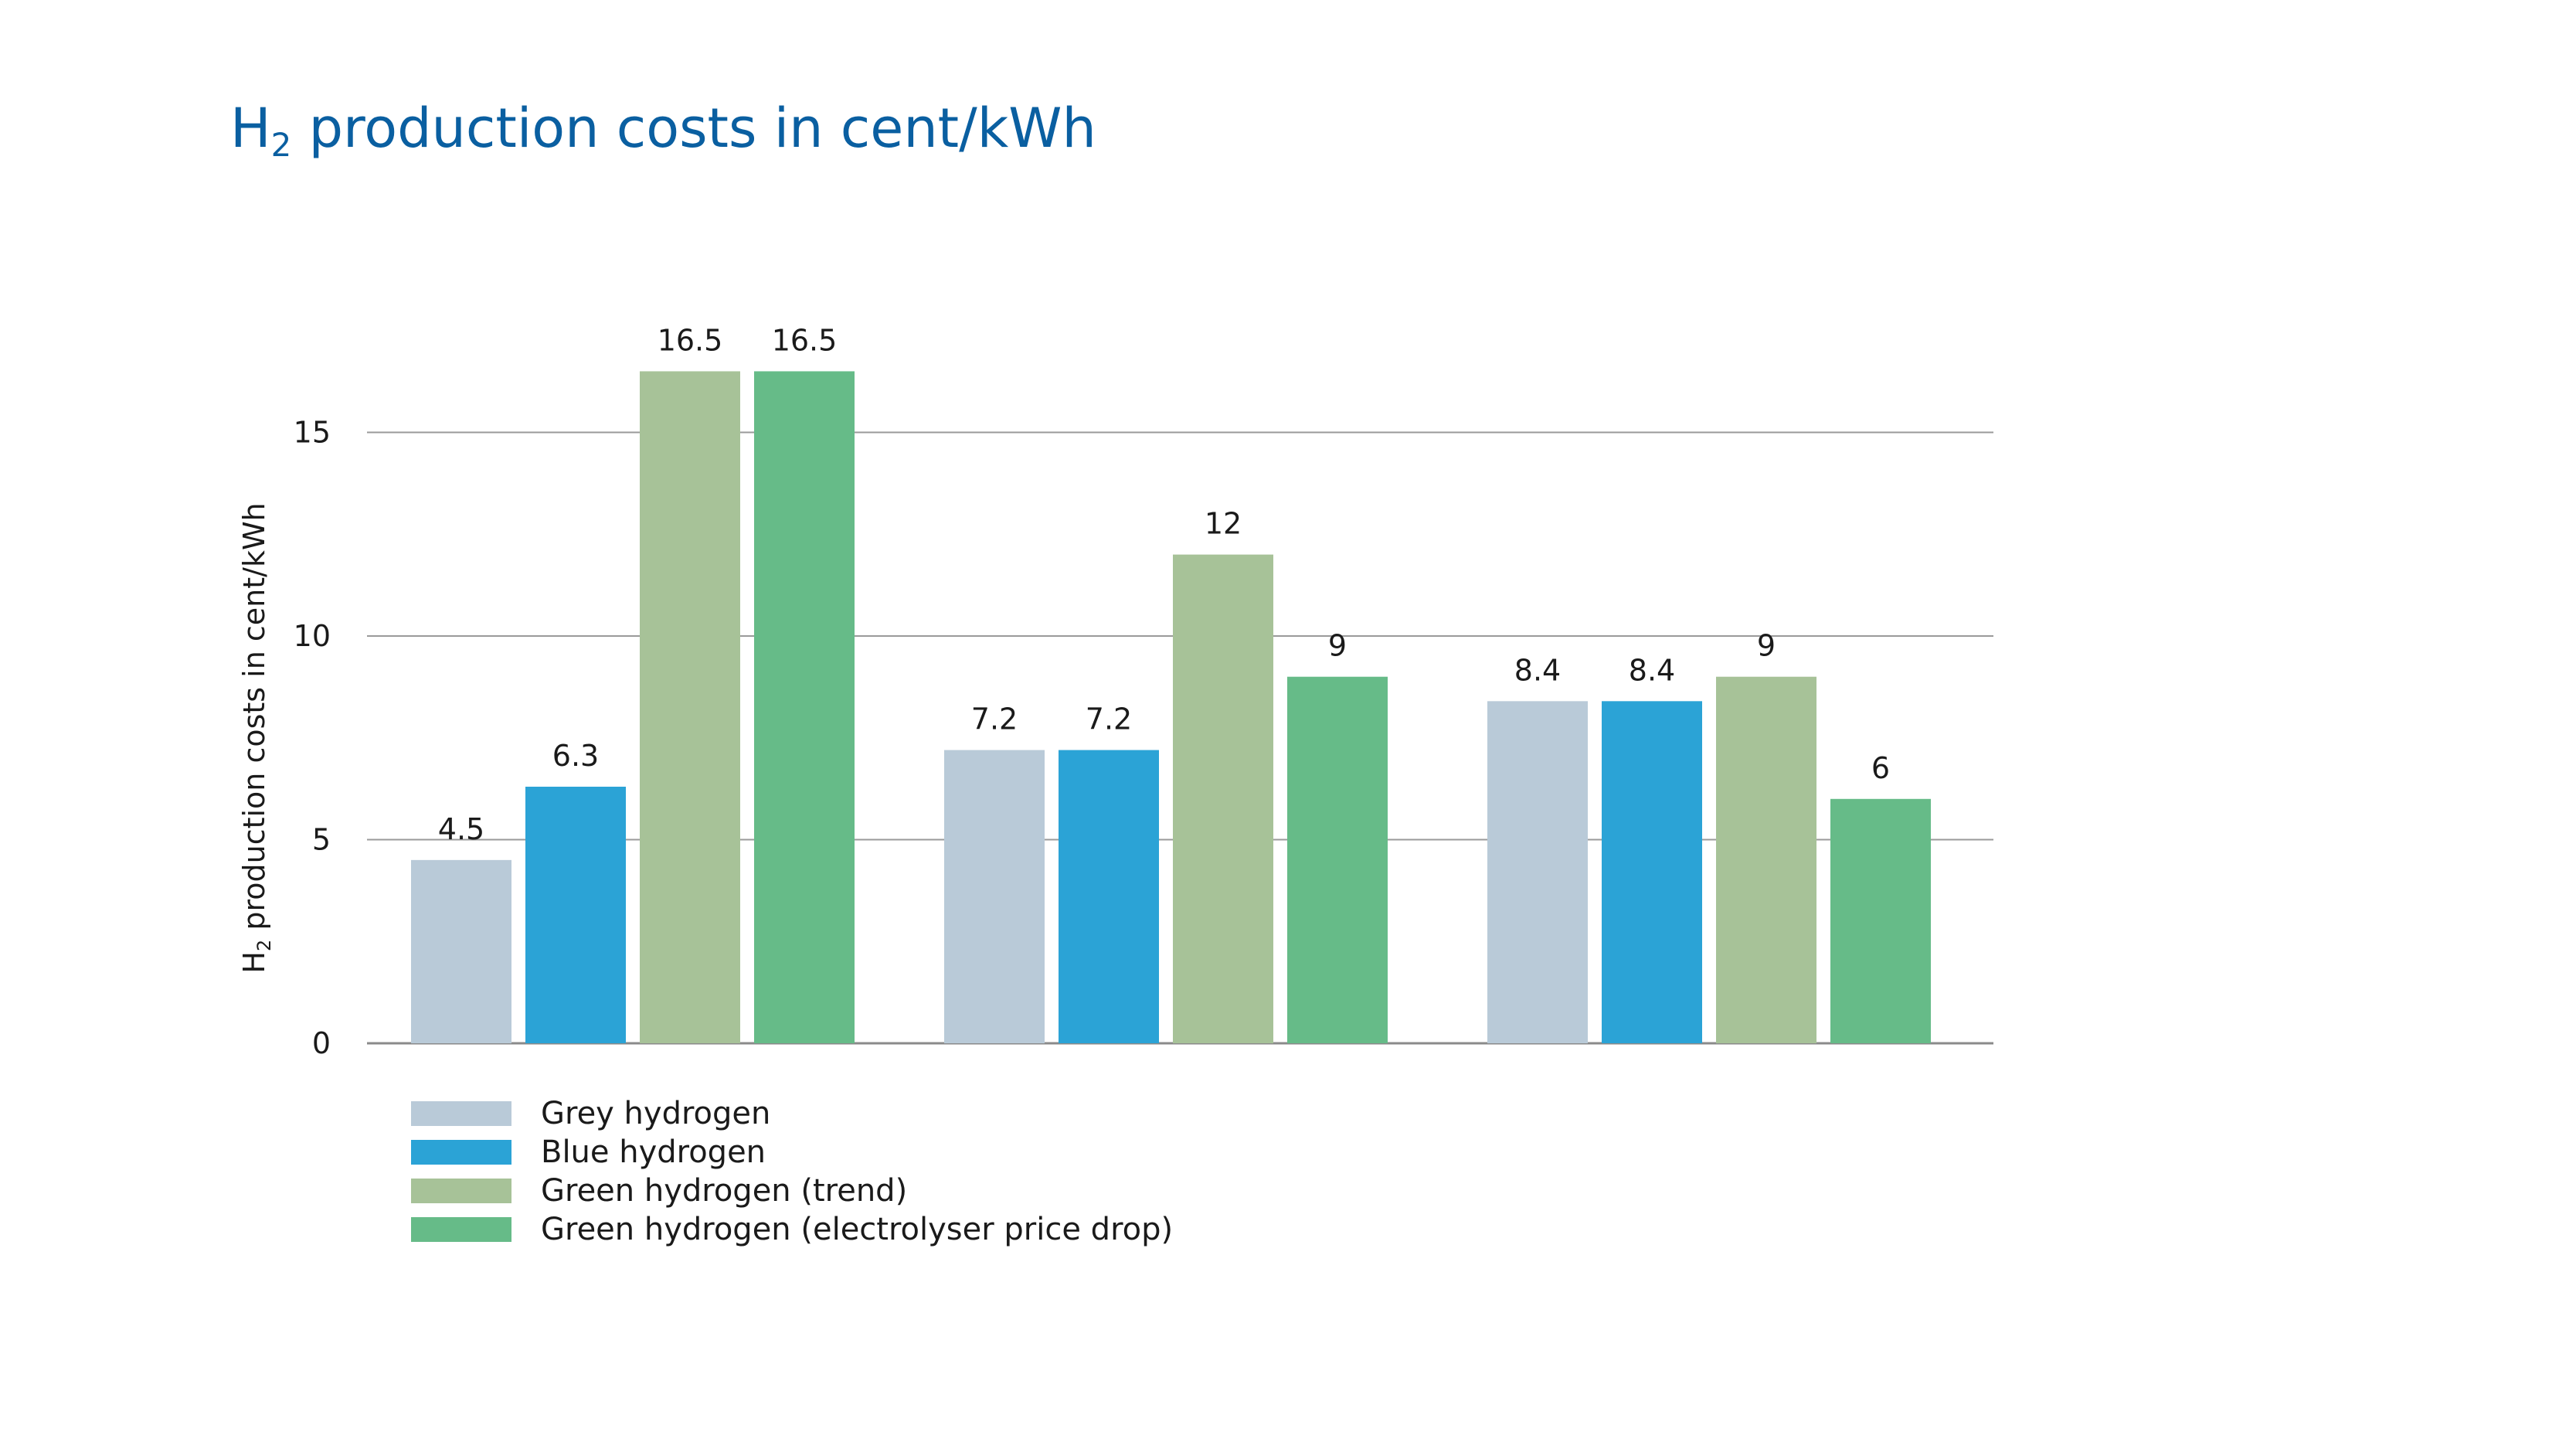  I want to click on chart-title-main: H, so click(250, 128).